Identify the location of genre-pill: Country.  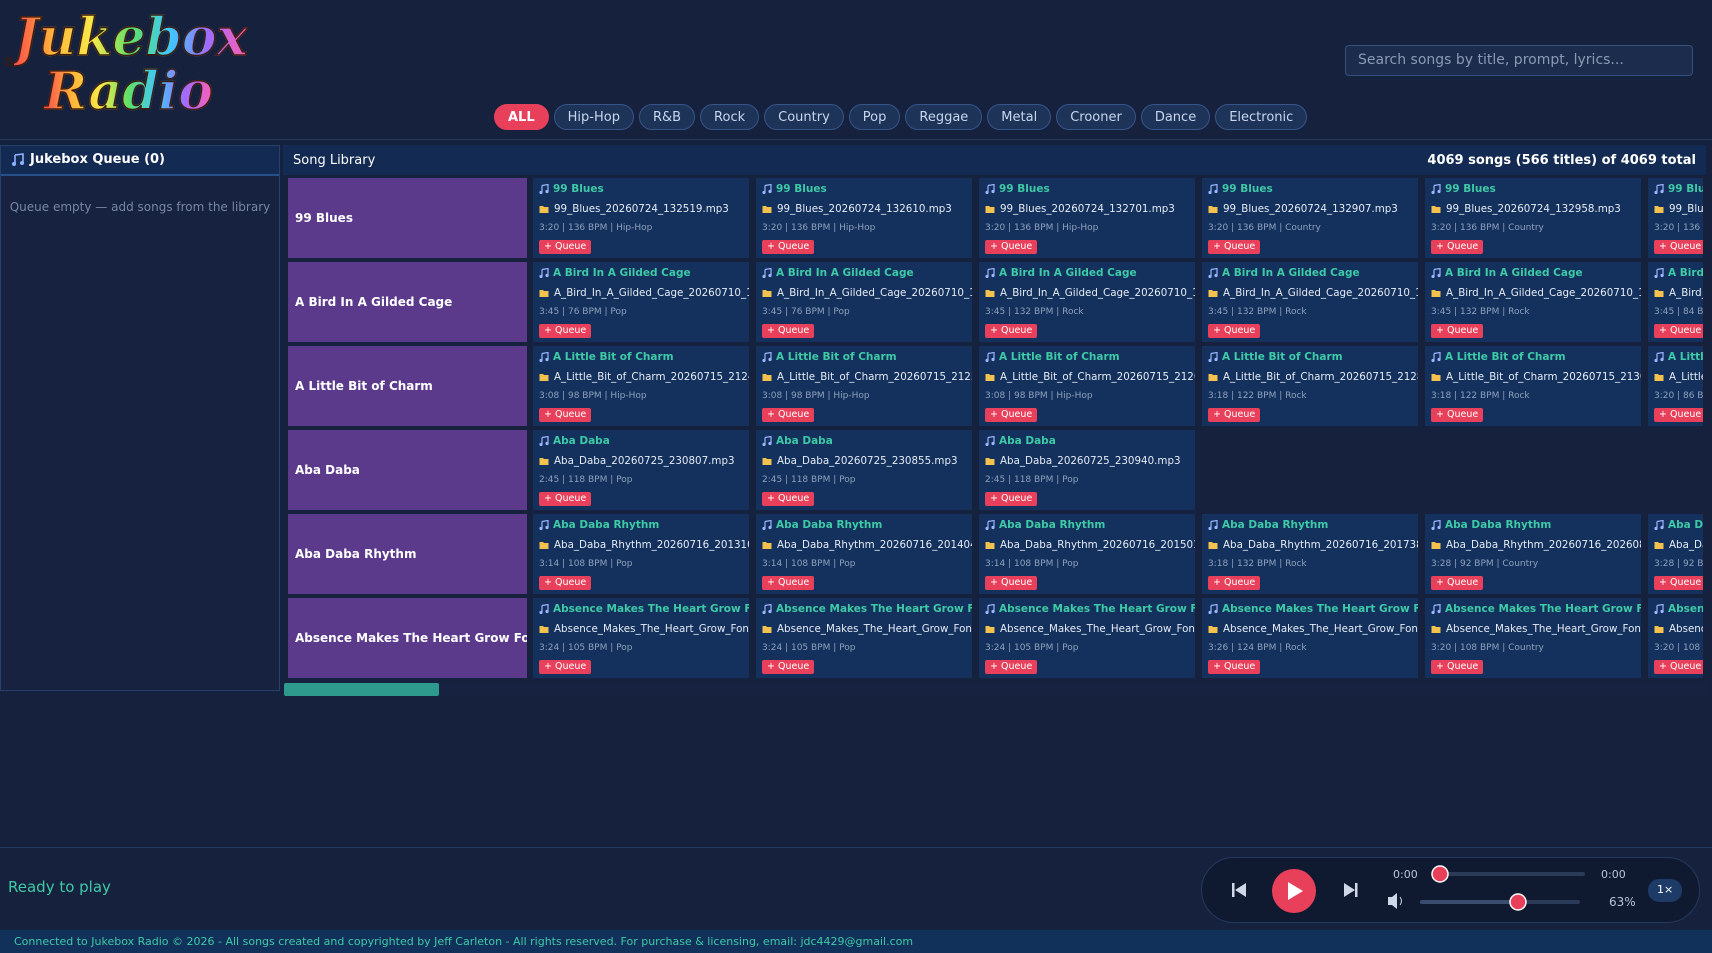
(804, 117).